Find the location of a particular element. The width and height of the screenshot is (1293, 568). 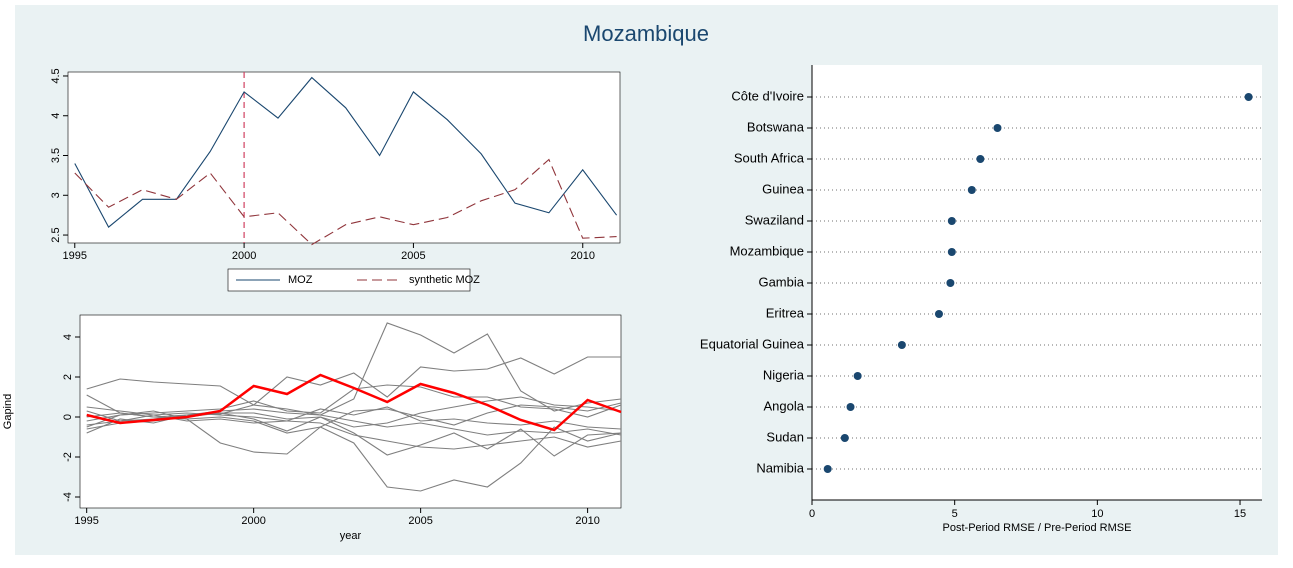

category-label: Gambia is located at coordinates (781, 281).